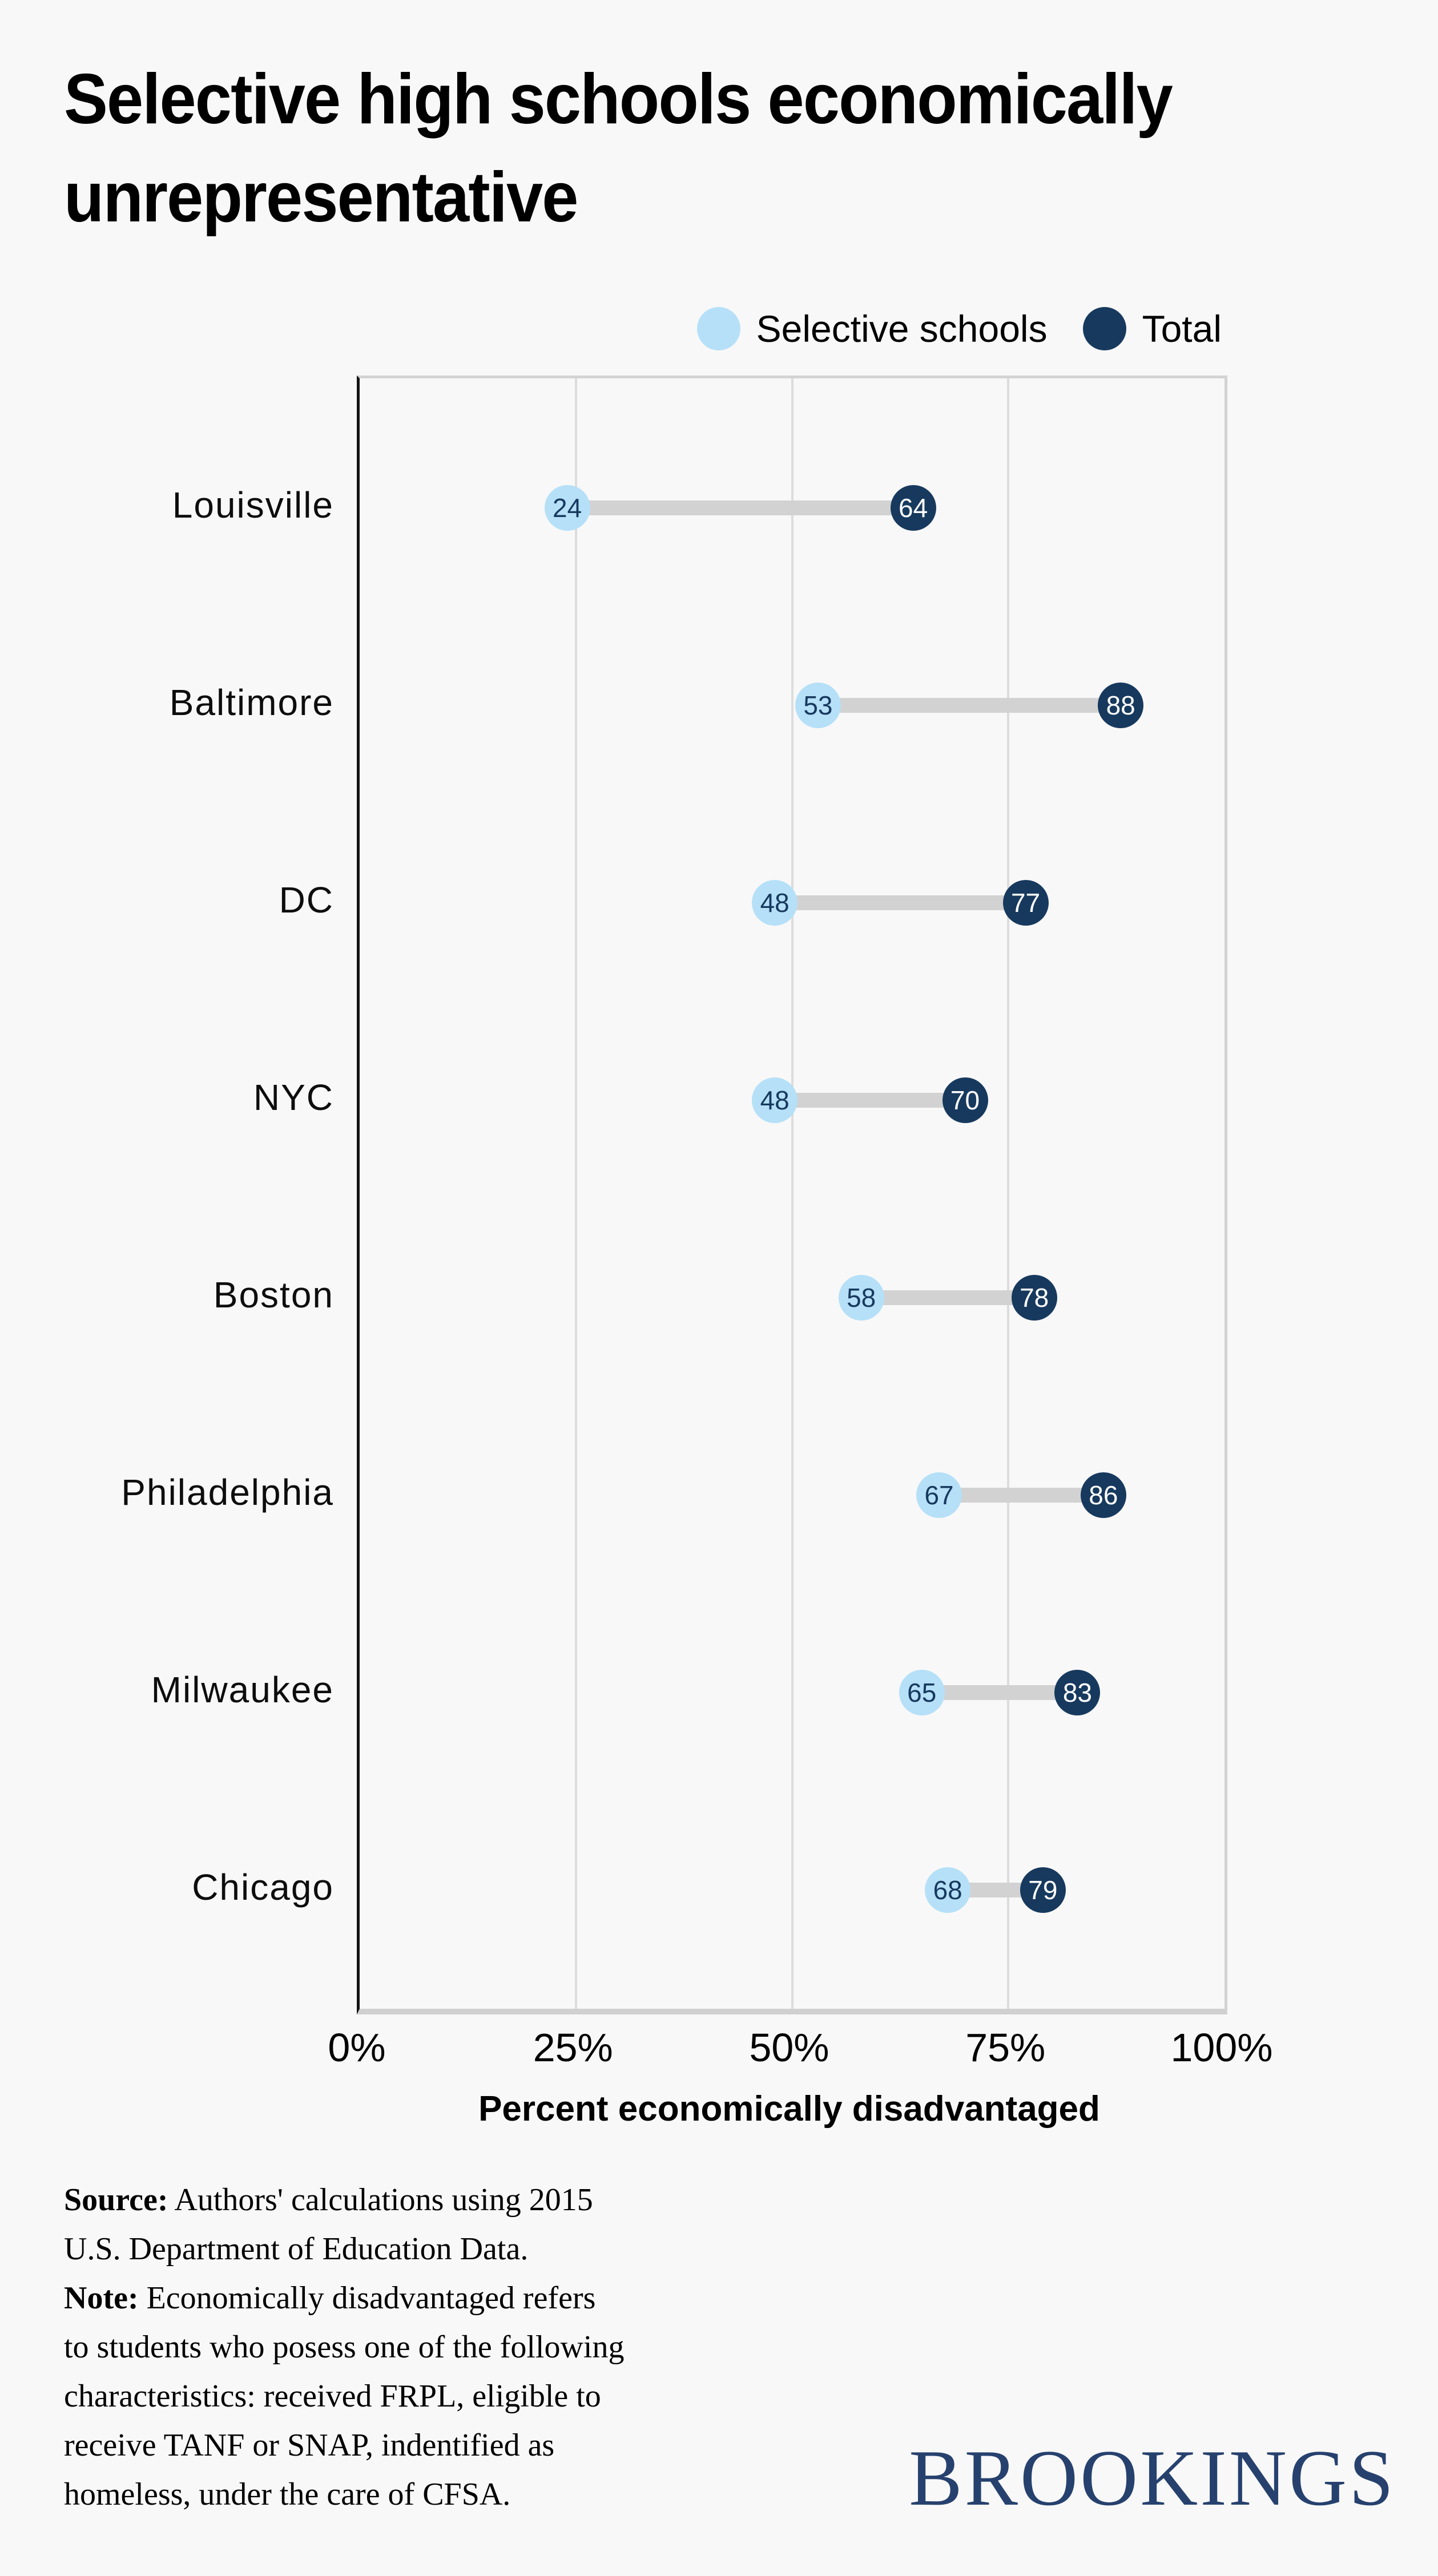 The image size is (1438, 2576). Describe the element at coordinates (227, 1492) in the screenshot. I see `city-label: Philadelphia` at that location.